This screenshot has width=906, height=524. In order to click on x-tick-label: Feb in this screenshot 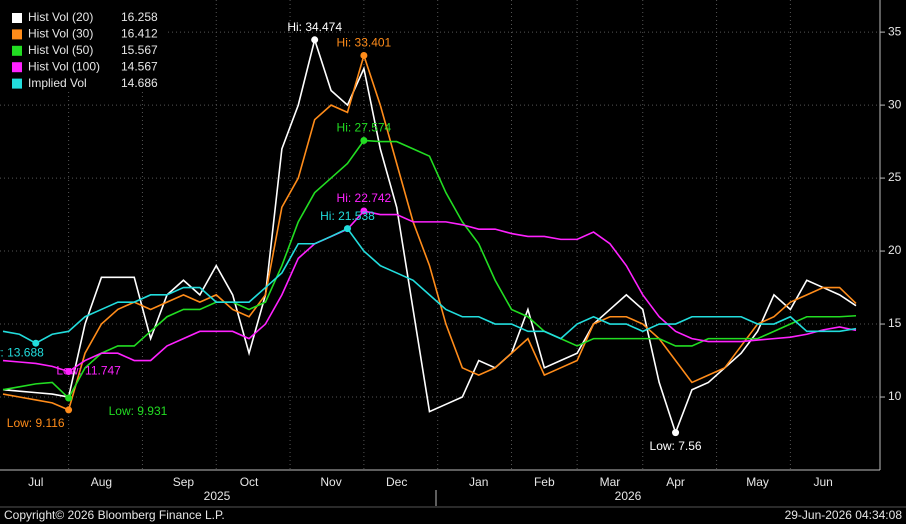, I will do `click(544, 482)`.